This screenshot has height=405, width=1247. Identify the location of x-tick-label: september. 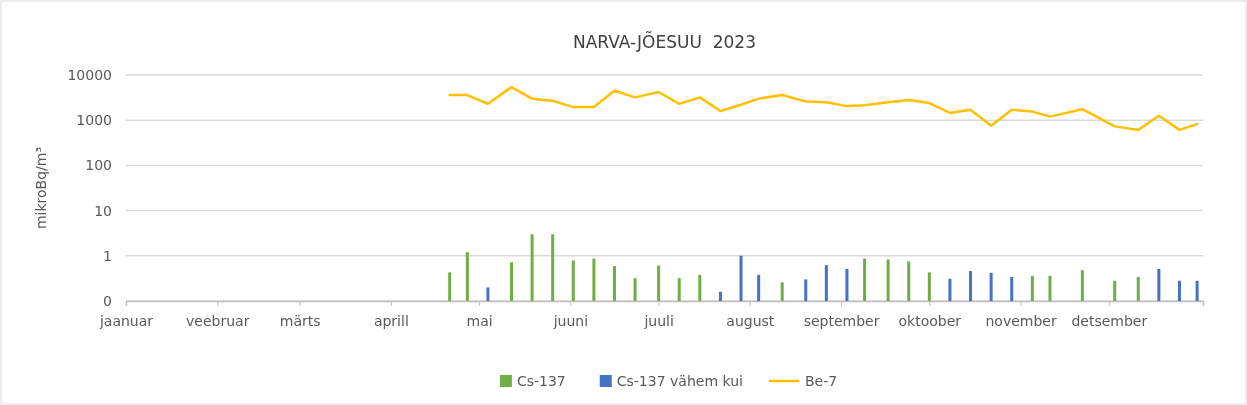
(841, 320).